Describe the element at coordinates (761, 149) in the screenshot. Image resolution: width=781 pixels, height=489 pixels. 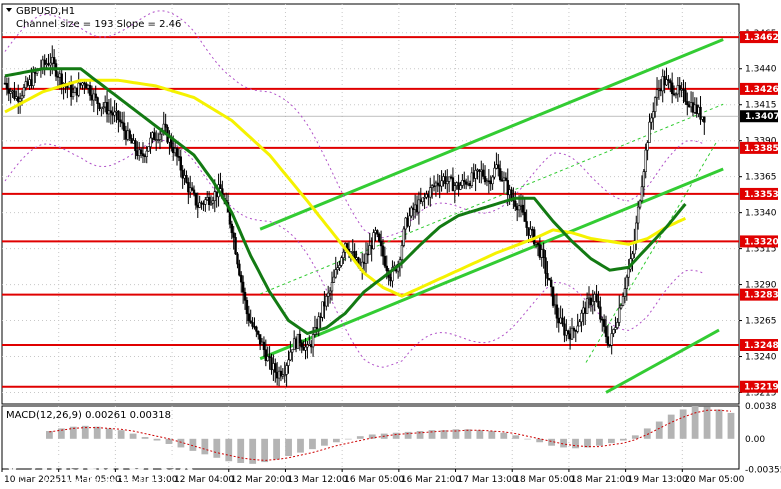
I see `level-tag-label: 1.3385` at that location.